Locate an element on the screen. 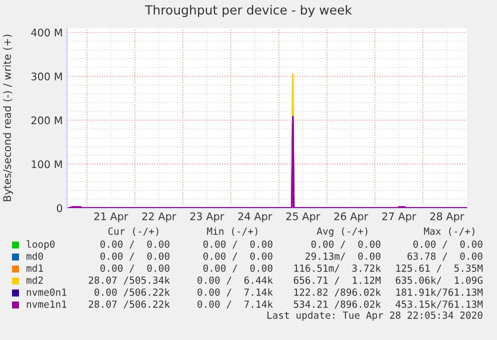  text: Min (-/+) is located at coordinates (232, 231).